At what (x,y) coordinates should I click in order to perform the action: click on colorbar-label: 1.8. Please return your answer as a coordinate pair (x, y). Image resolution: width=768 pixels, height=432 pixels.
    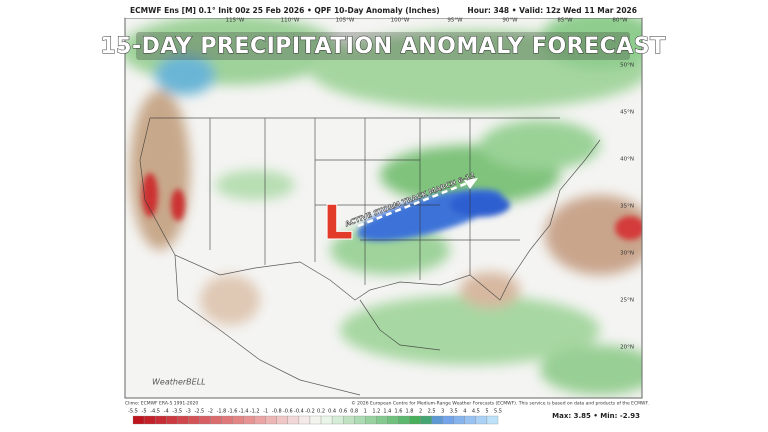
    Looking at the image, I should click on (410, 412).